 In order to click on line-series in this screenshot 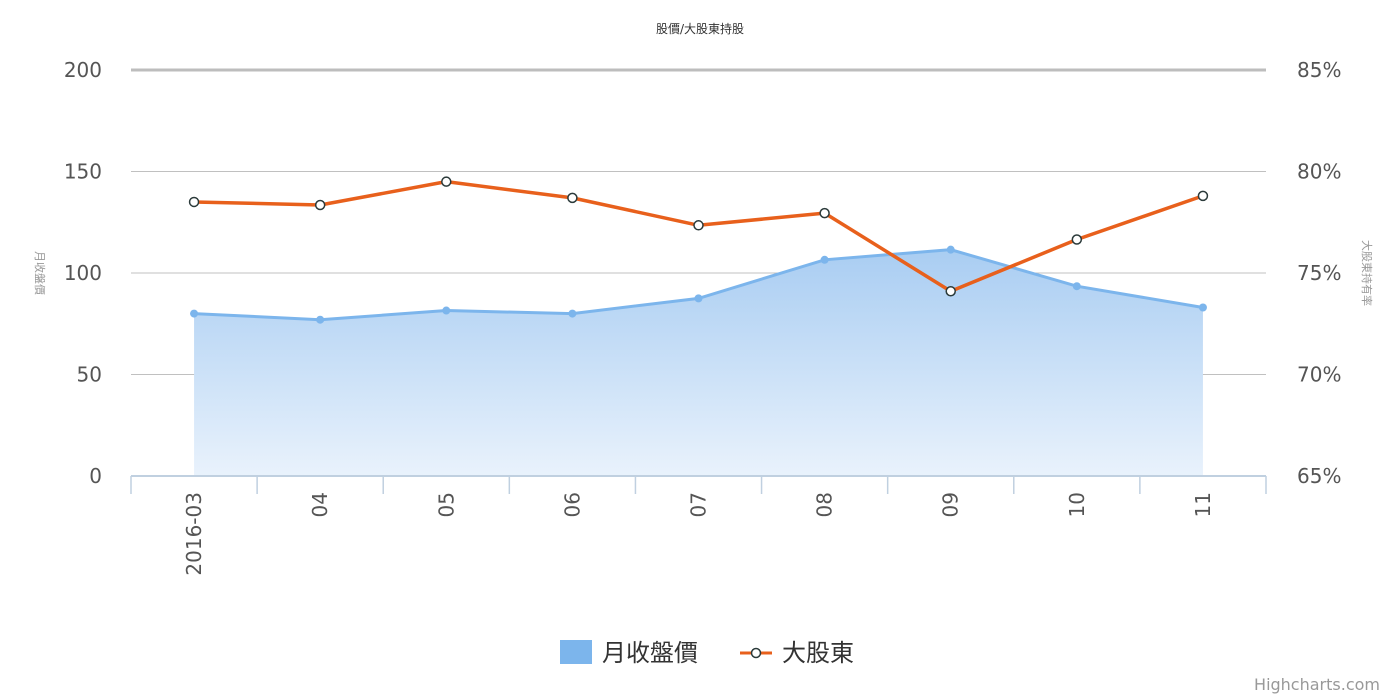, I will do `click(698, 236)`.